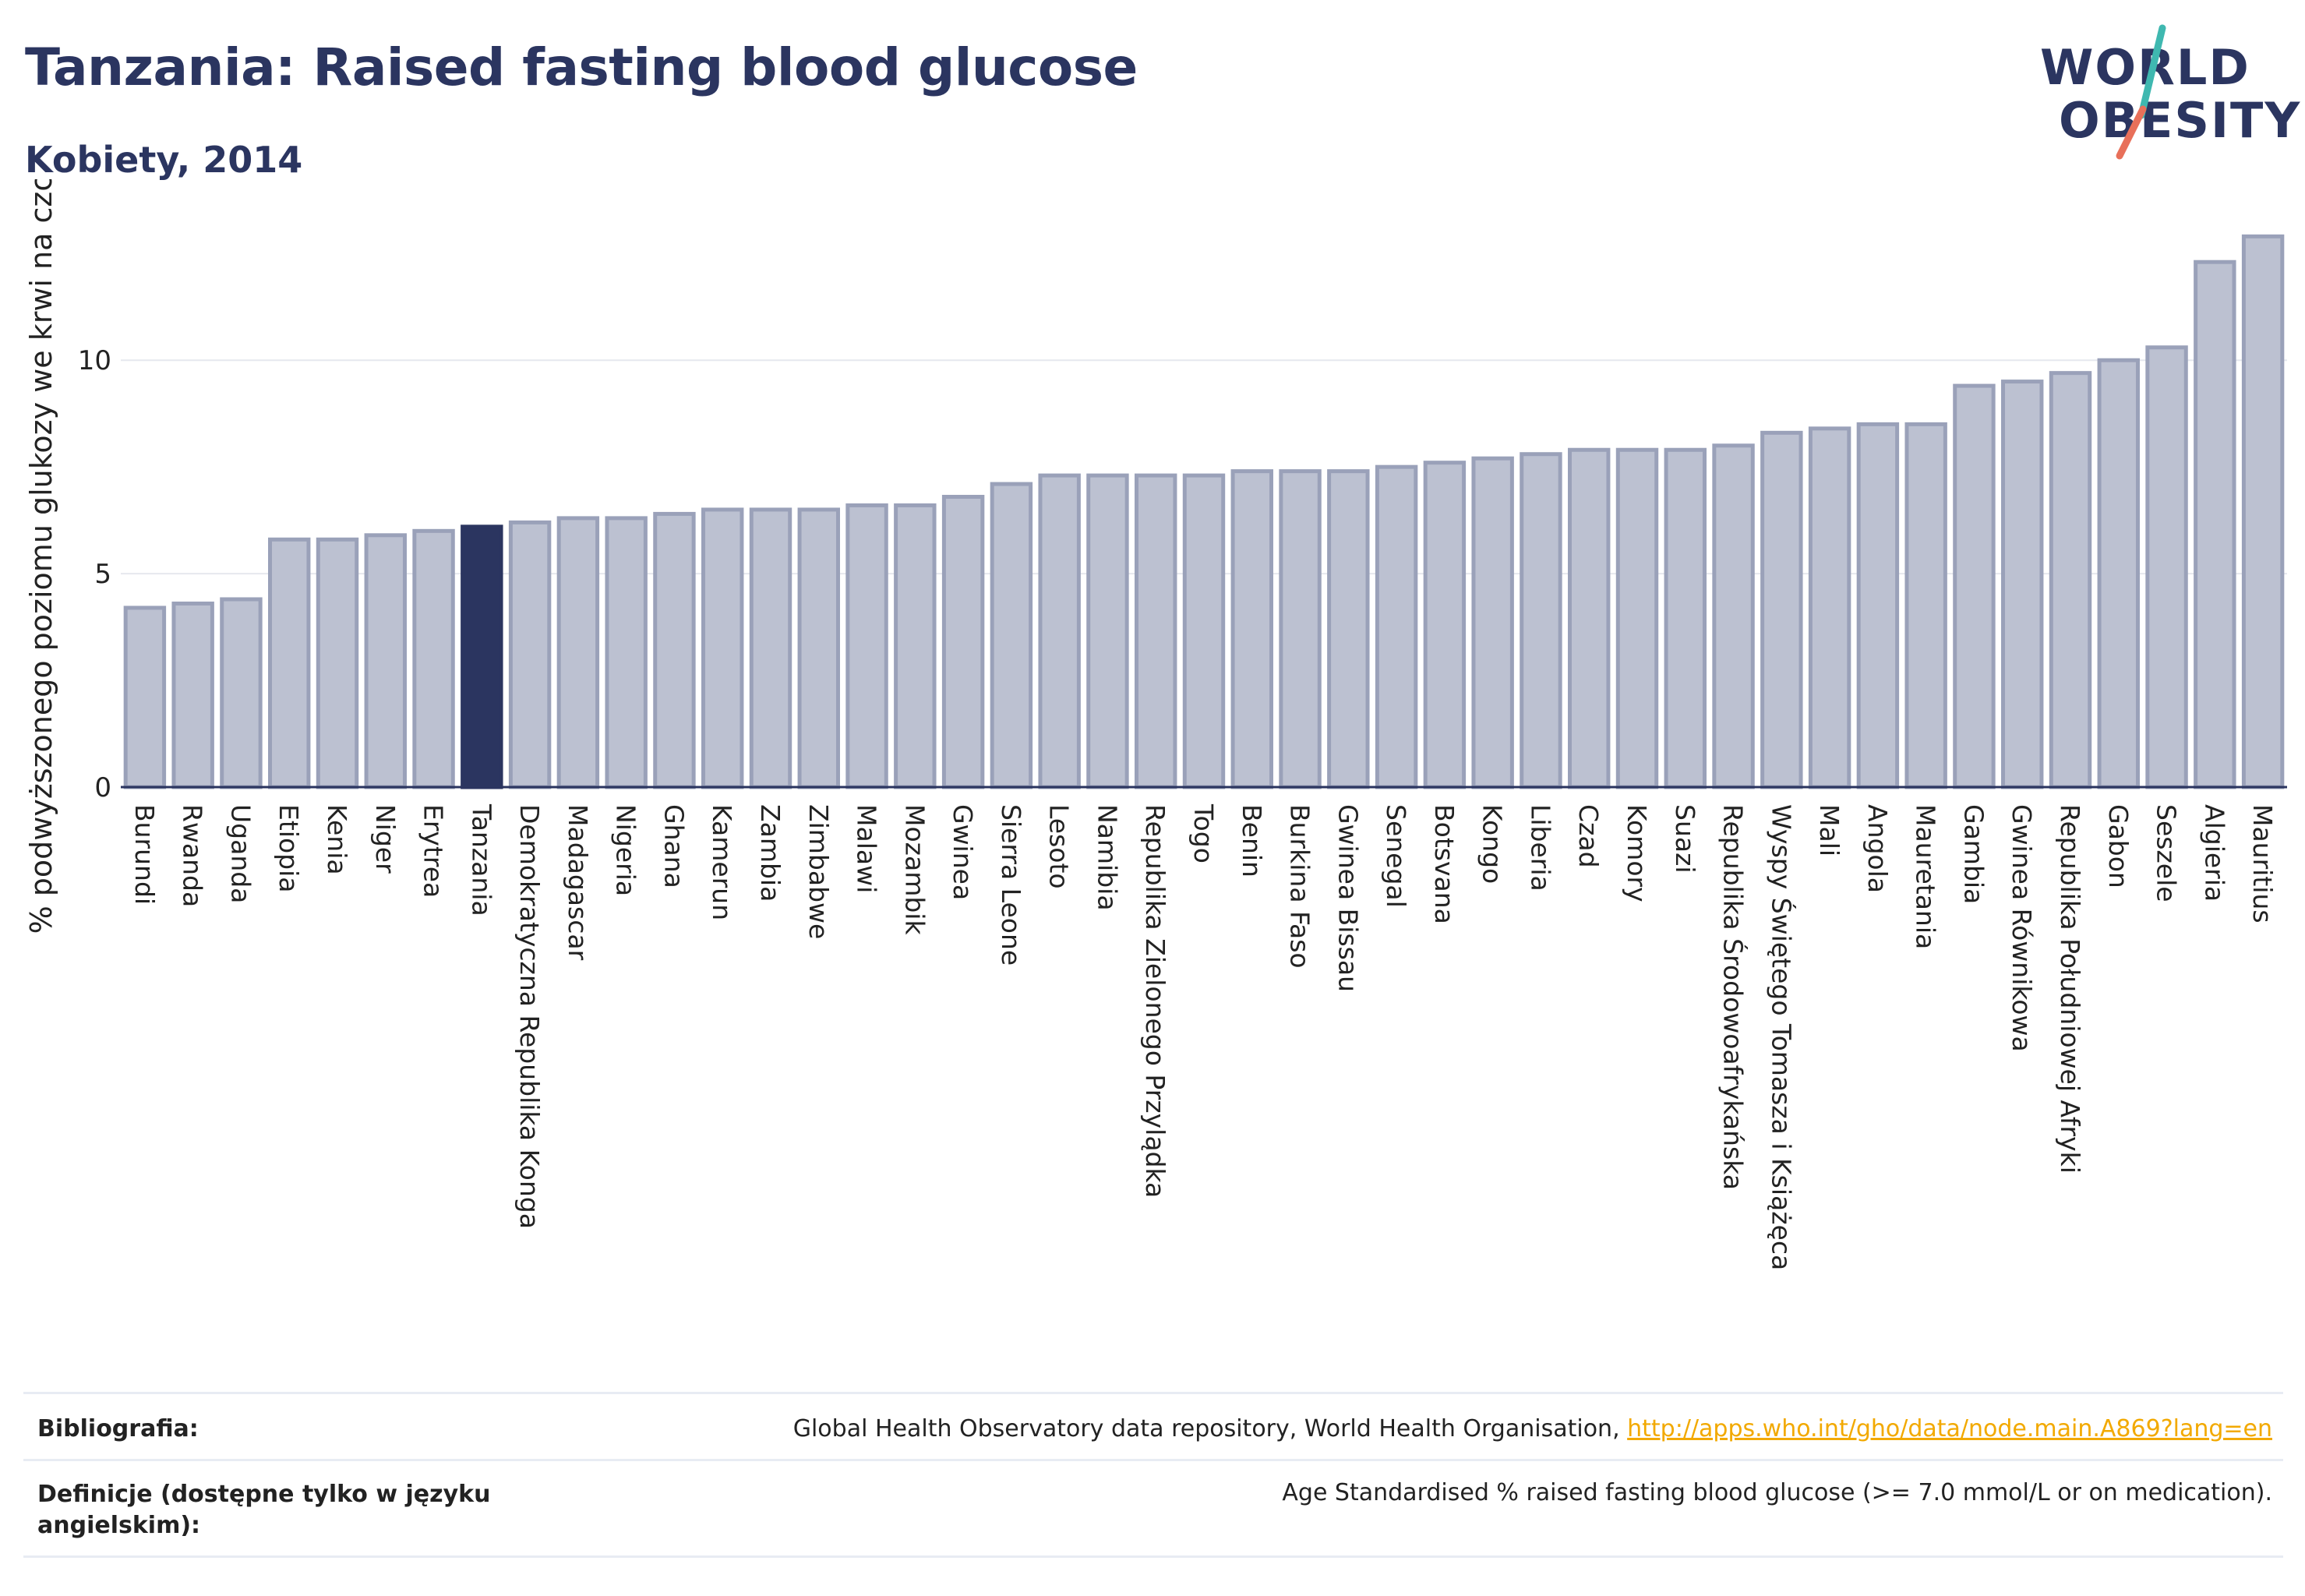 Image resolution: width=2305 pixels, height=1596 pixels. I want to click on bar-liberia, so click(1541, 620).